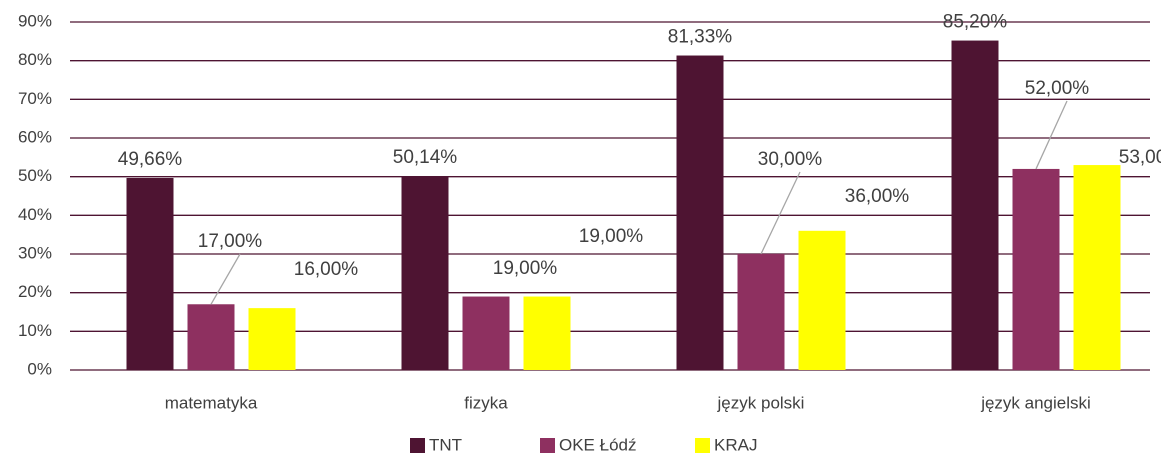 Image resolution: width=1161 pixels, height=456 pixels. Describe the element at coordinates (35, 291) in the screenshot. I see `y-tick-label: 20%` at that location.